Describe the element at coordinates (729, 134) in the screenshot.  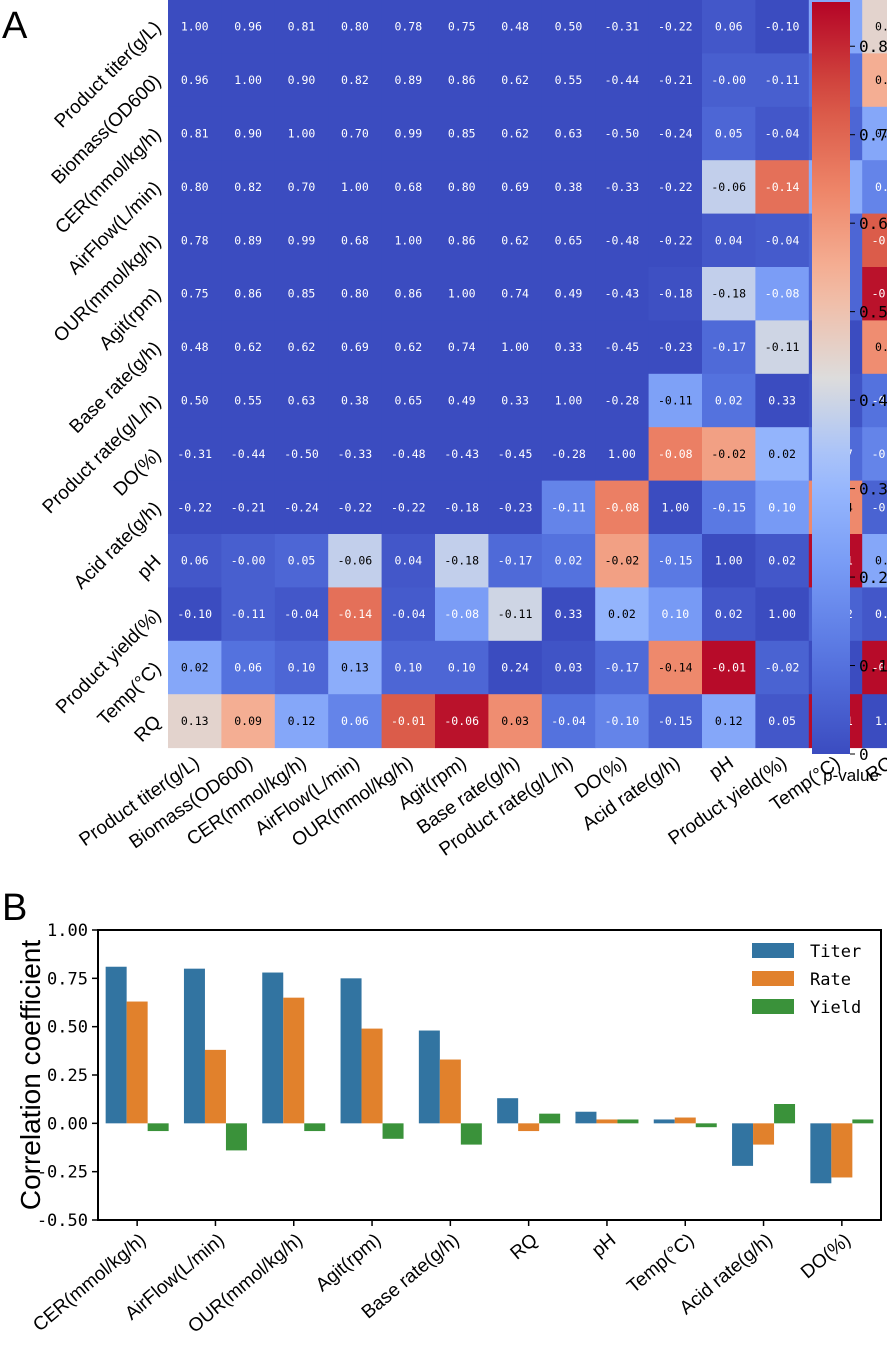
I see `heatmap-cell-value: 0.05` at that location.